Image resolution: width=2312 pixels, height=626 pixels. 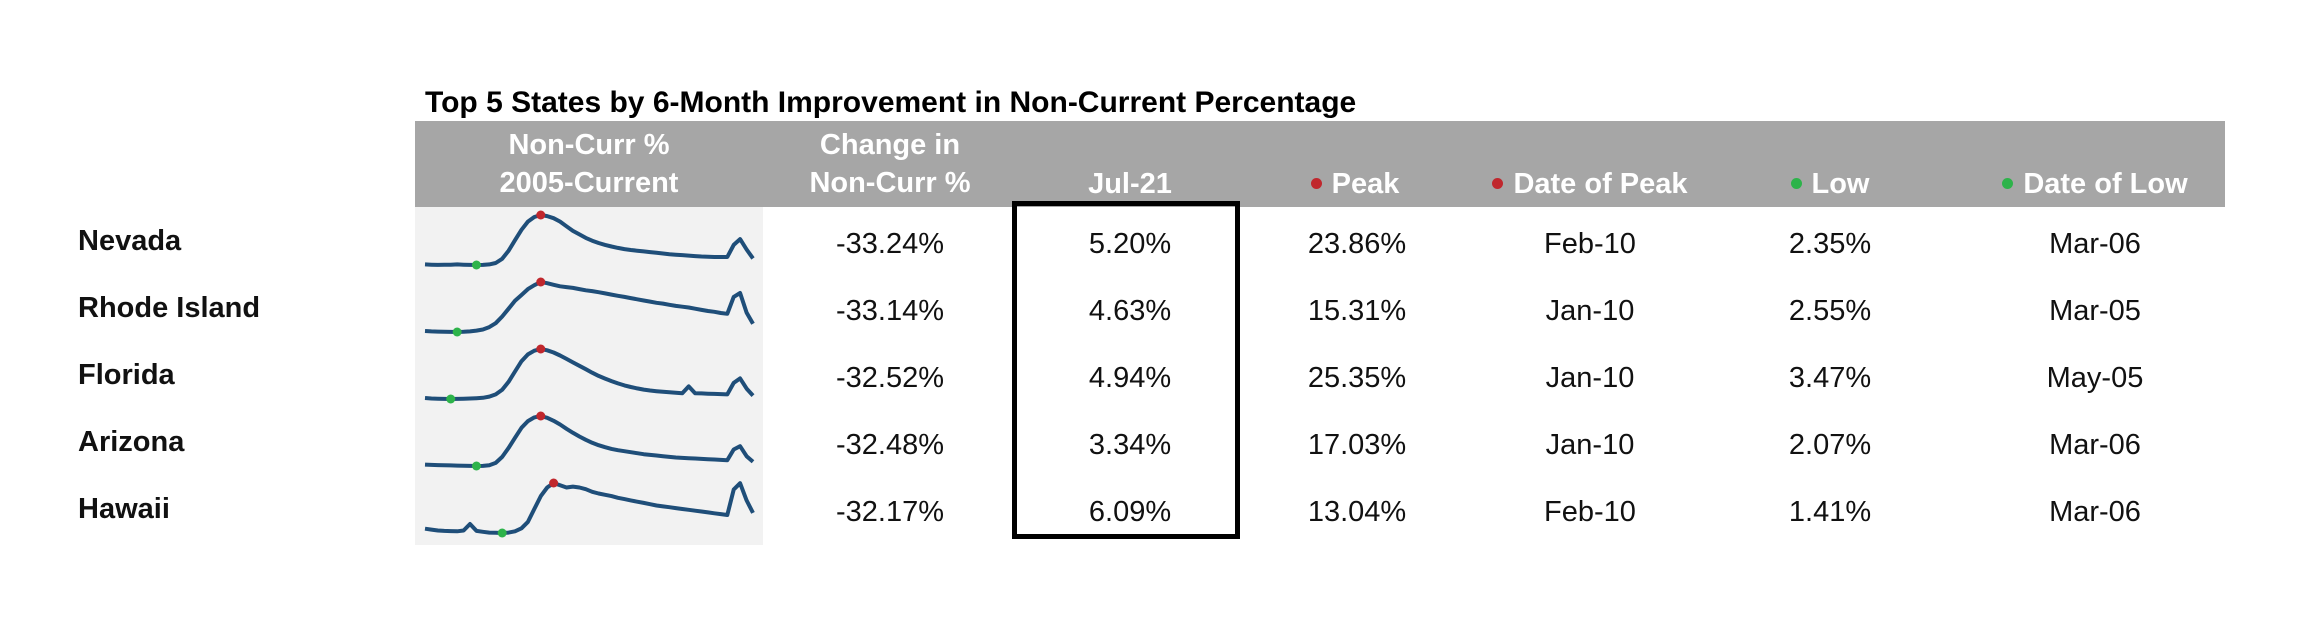 I want to click on state-name: Nevada, so click(x=130, y=241).